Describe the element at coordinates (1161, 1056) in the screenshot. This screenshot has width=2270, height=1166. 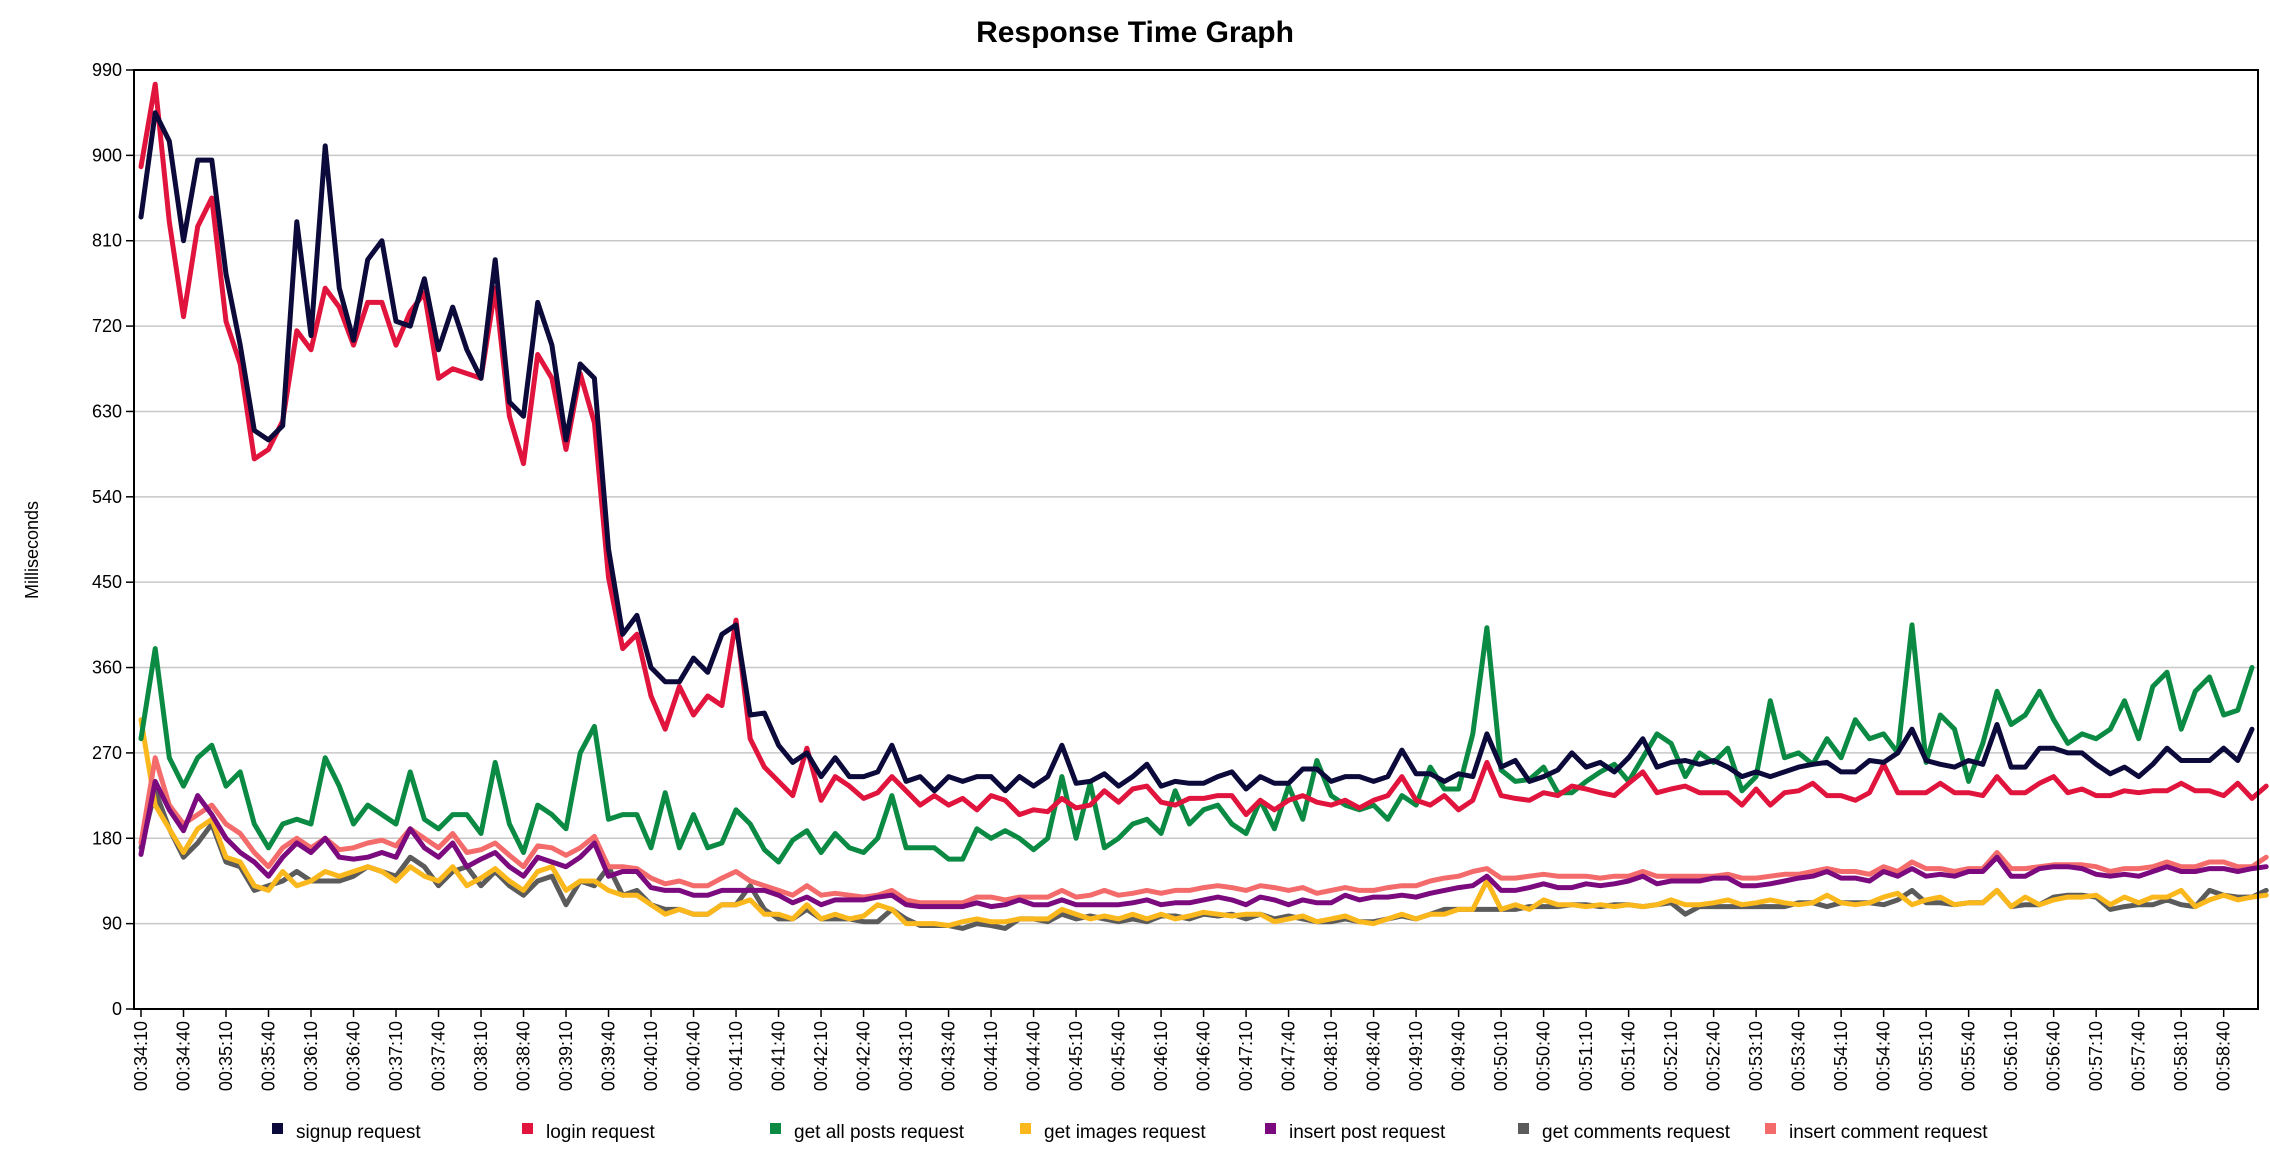
I see `x-tick-label: 00:46:10` at that location.